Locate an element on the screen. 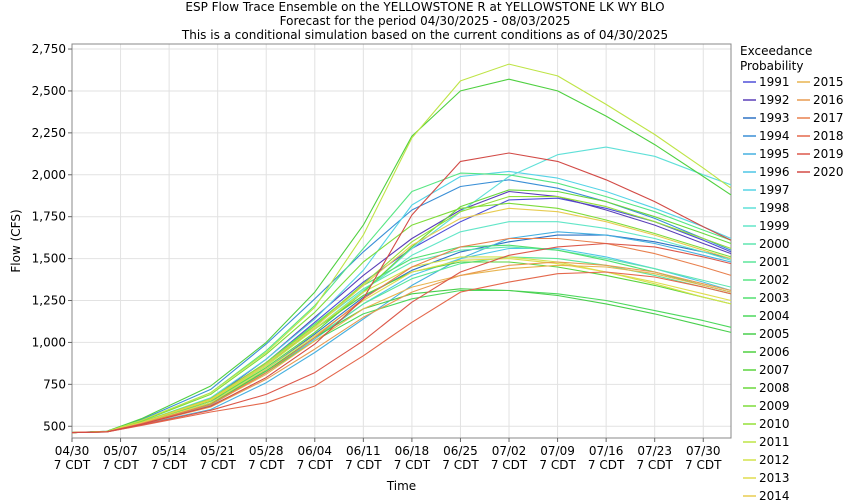 The width and height of the screenshot is (850, 500). x-tick-label-date: 05/14 is located at coordinates (169, 451).